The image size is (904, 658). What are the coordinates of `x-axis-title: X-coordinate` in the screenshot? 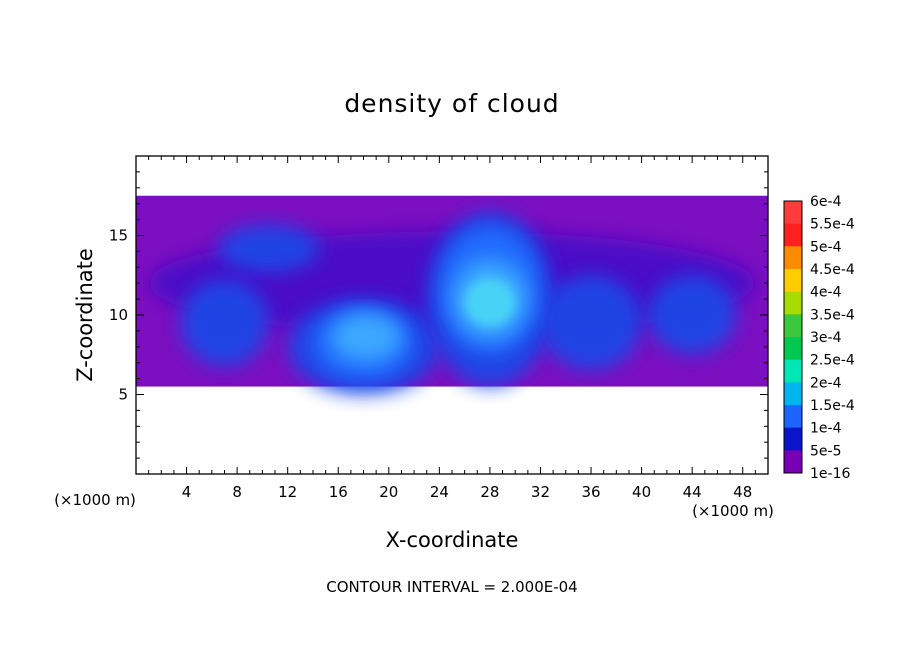 It's located at (452, 540).